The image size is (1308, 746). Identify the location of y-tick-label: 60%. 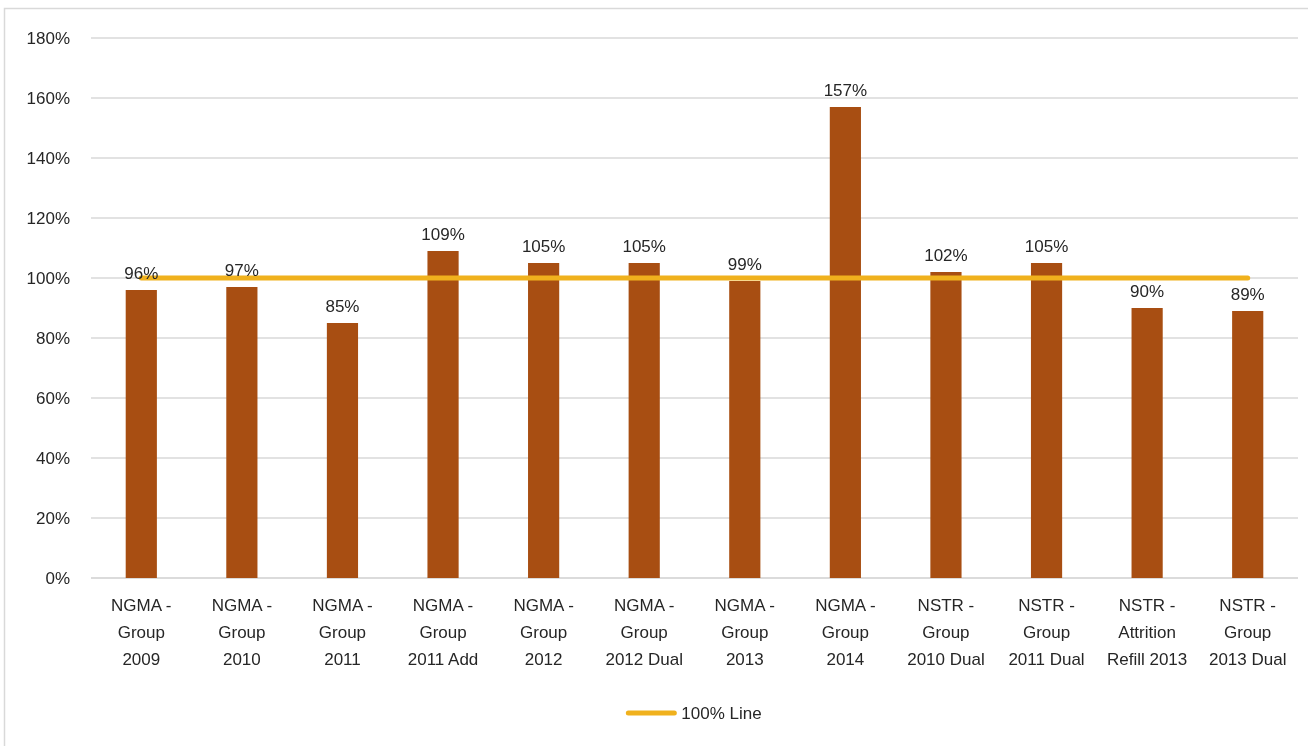
(52, 398).